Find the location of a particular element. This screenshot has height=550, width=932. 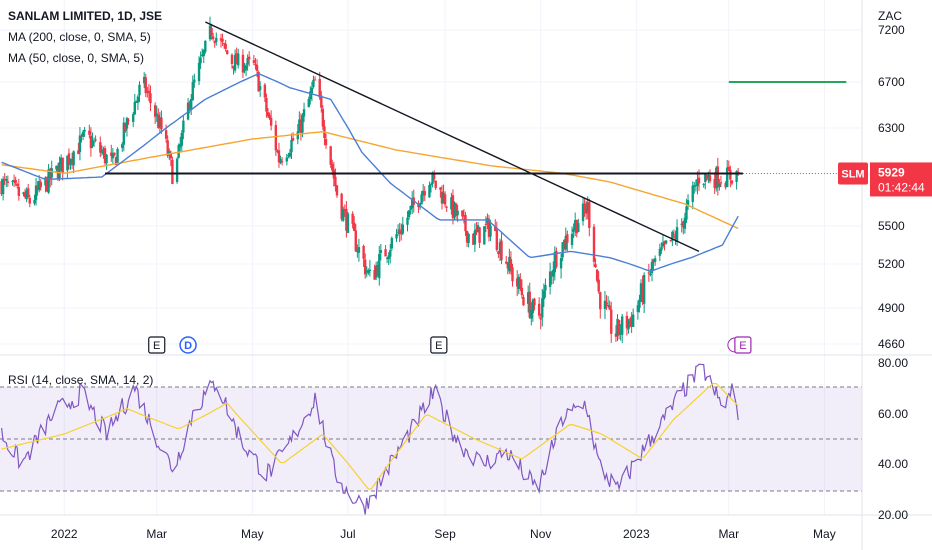

ma50-legend: MA (50, close, 0, SMA, 5) is located at coordinates (76, 58).